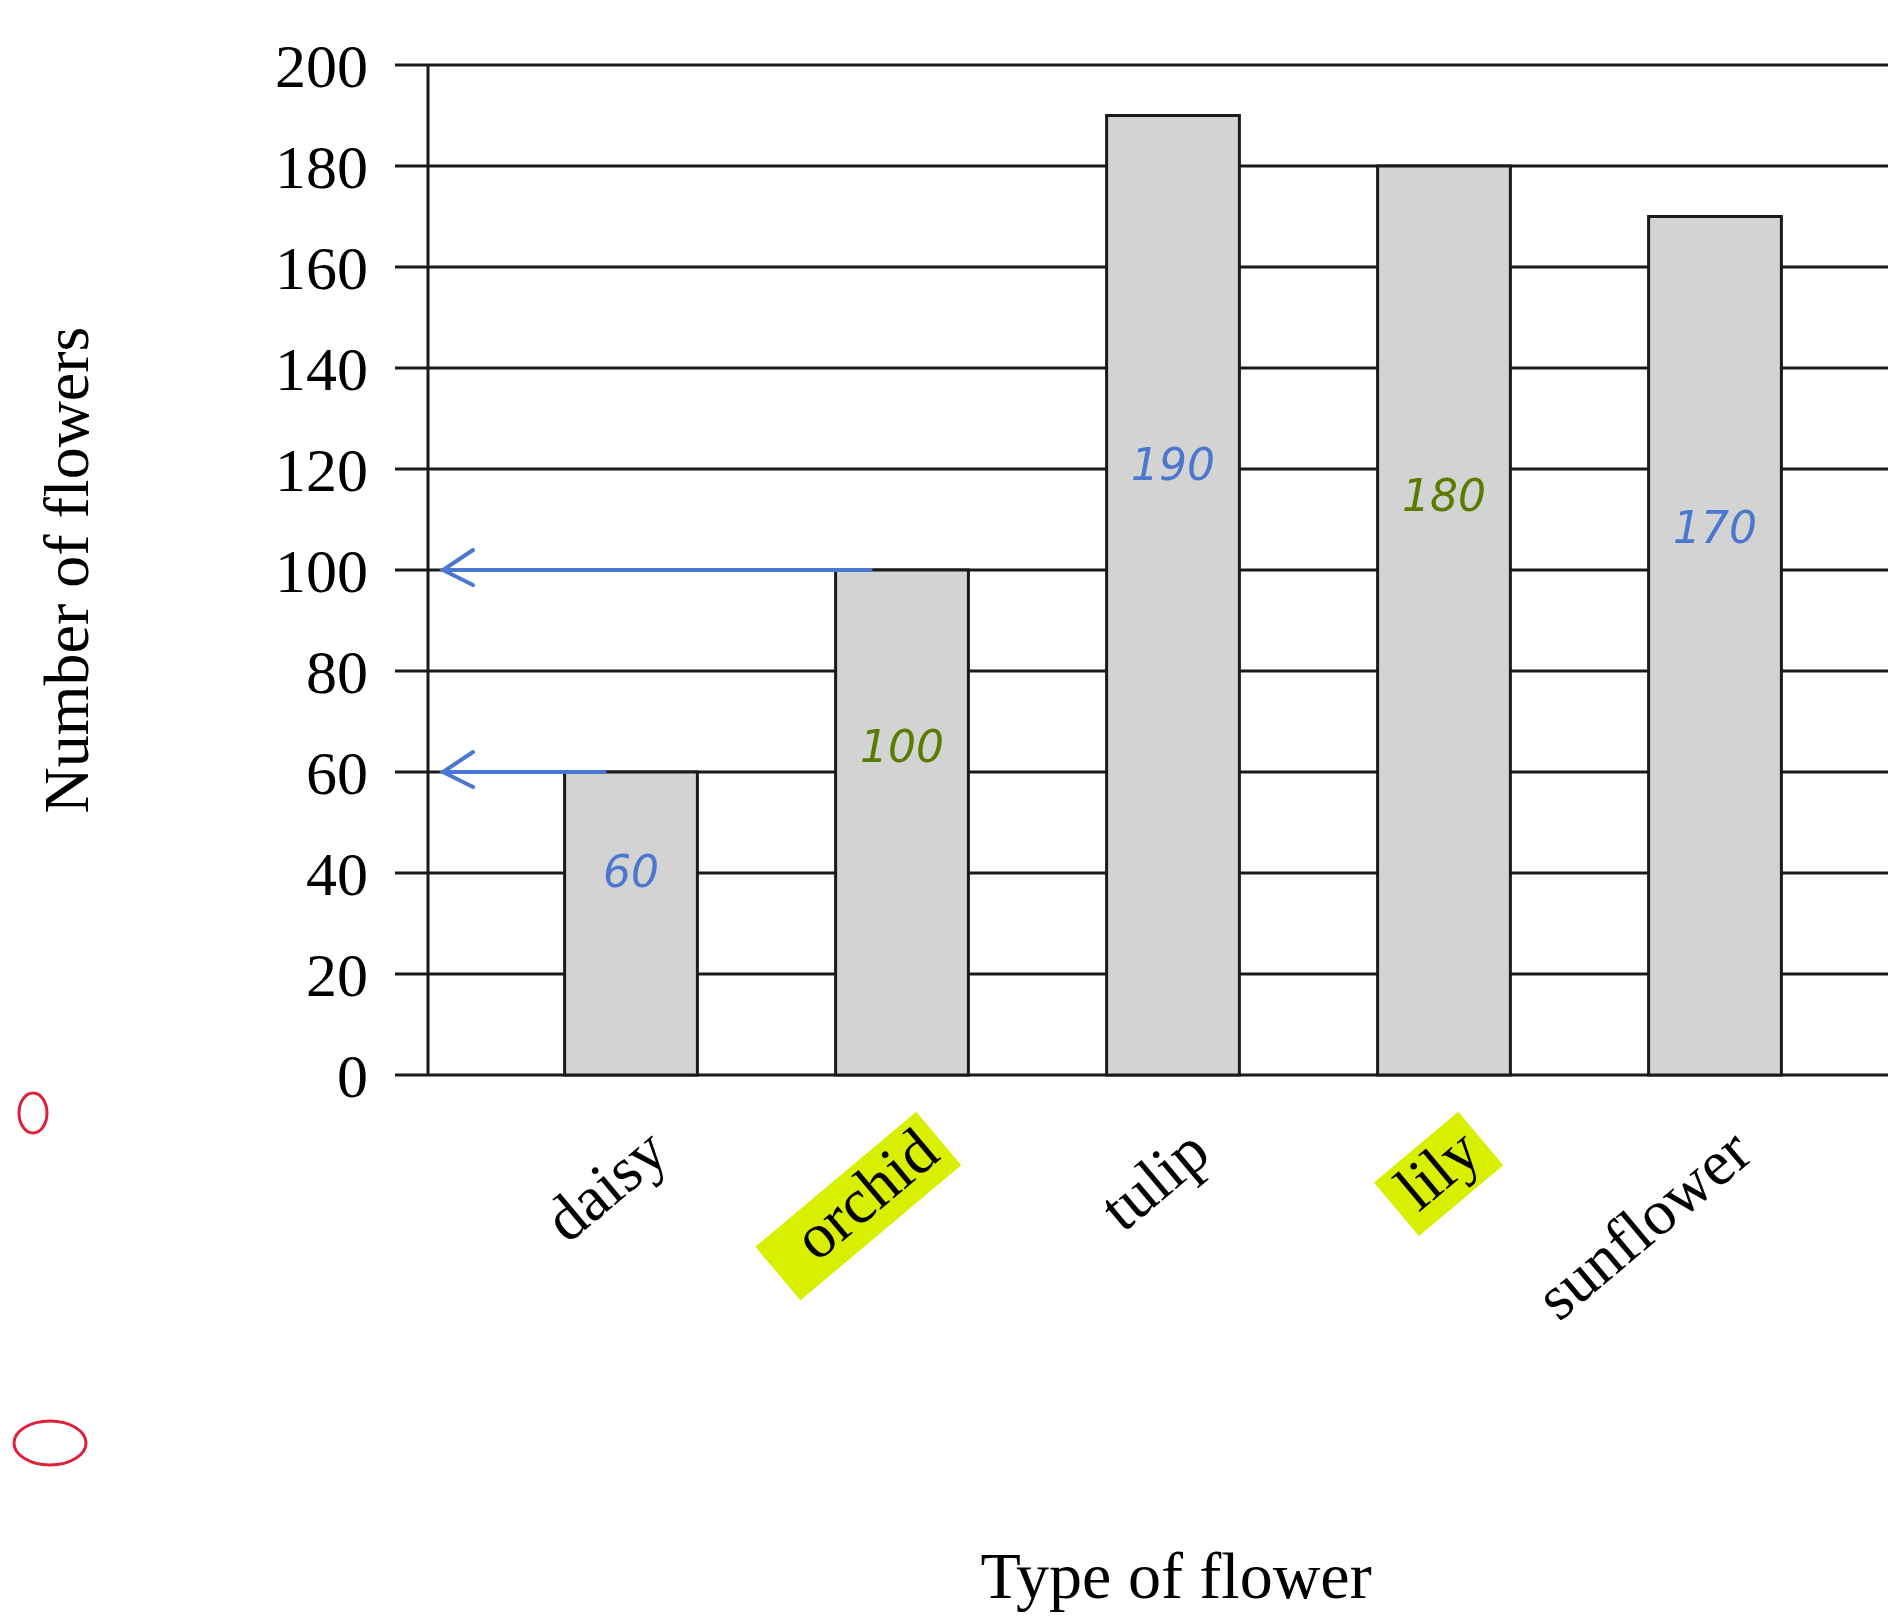 This screenshot has height=1620, width=1897. I want to click on y-axis-title: Number of flowers, so click(66, 570).